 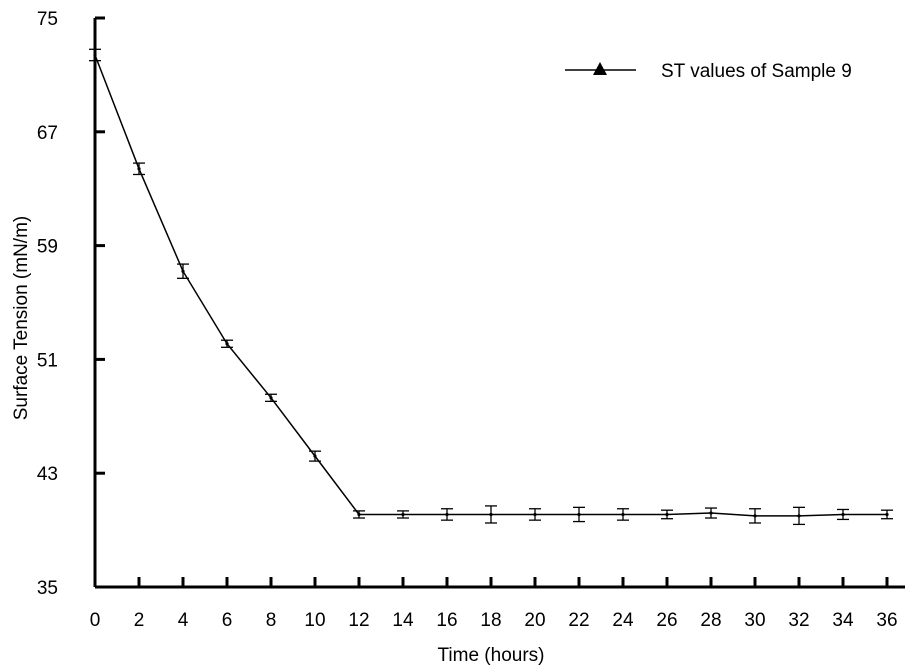 What do you see at coordinates (47, 360) in the screenshot?
I see `y-tick-label: 51` at bounding box center [47, 360].